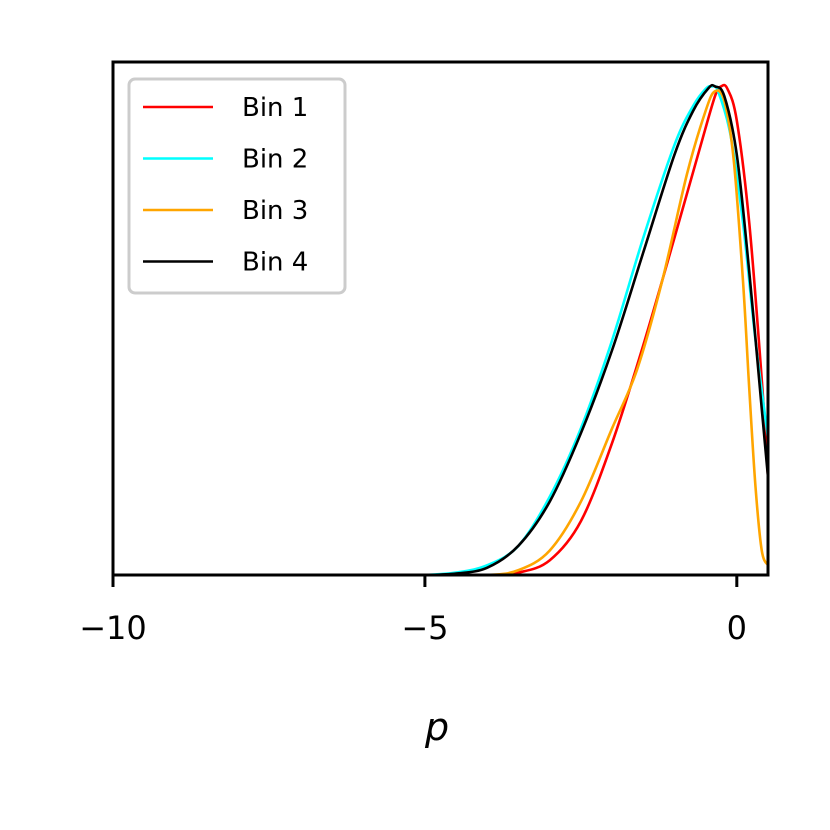 The width and height of the screenshot is (830, 830). Describe the element at coordinates (113, 628) in the screenshot. I see `x-tick-label: −10` at that location.